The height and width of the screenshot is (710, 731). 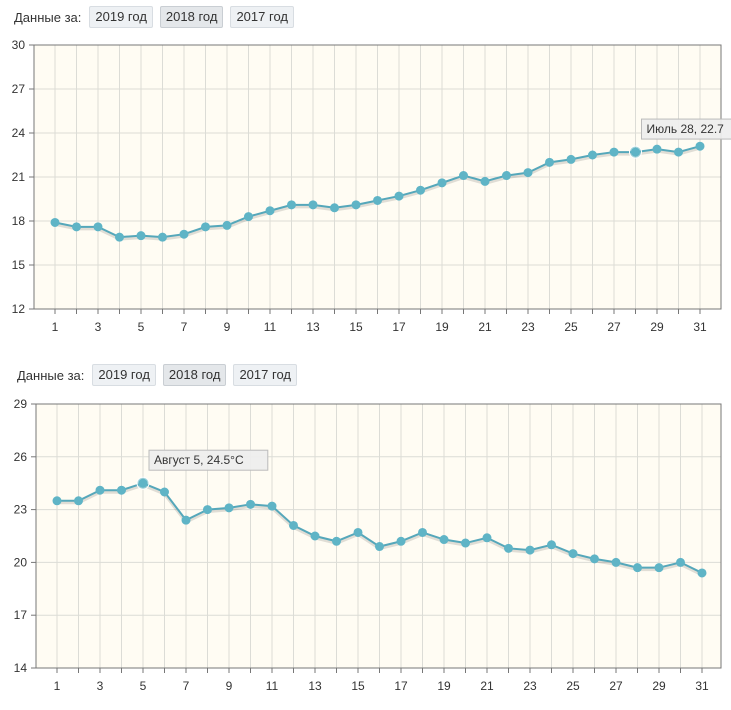 I want to click on x-tick-label: 23, so click(x=530, y=686).